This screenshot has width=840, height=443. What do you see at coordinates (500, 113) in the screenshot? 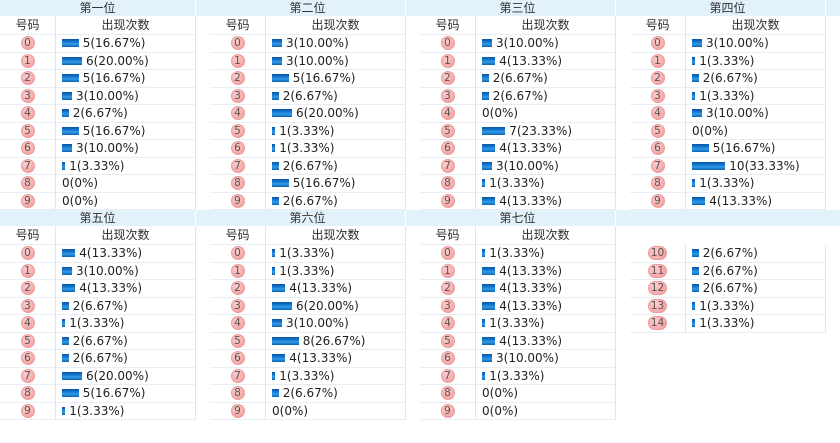
I see `count-label: 0(0%)` at bounding box center [500, 113].